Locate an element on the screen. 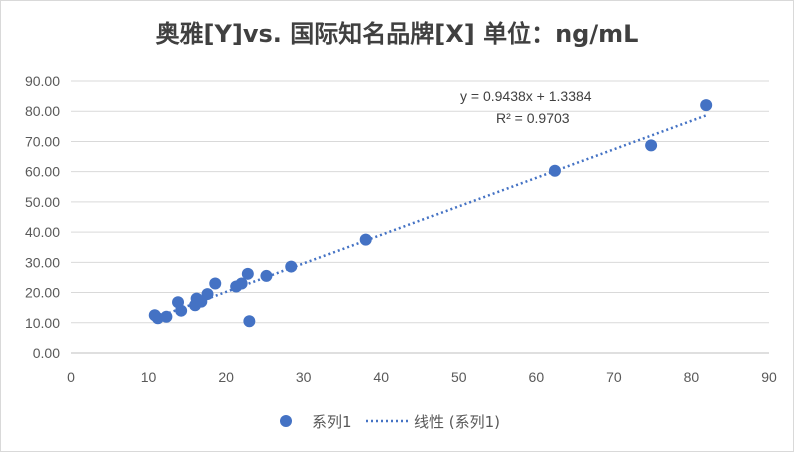 This screenshot has height=452, width=794. y-tick-label: 30.00 is located at coordinates (42, 262).